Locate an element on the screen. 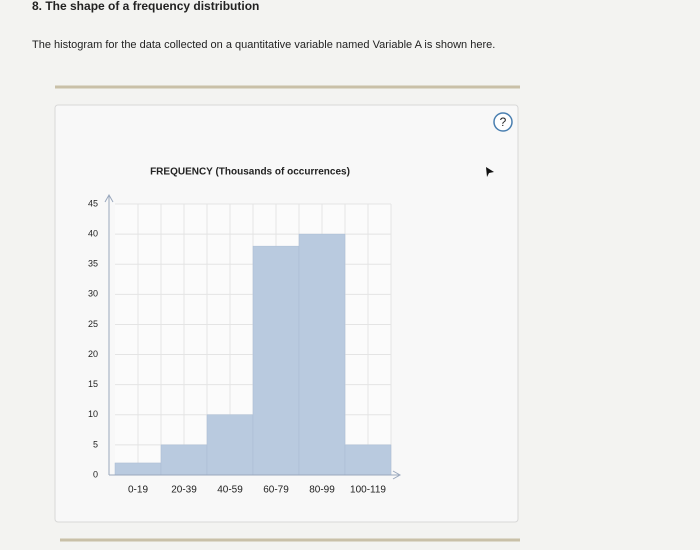 The width and height of the screenshot is (700, 550). y-tick-label: 10 is located at coordinates (93, 414).